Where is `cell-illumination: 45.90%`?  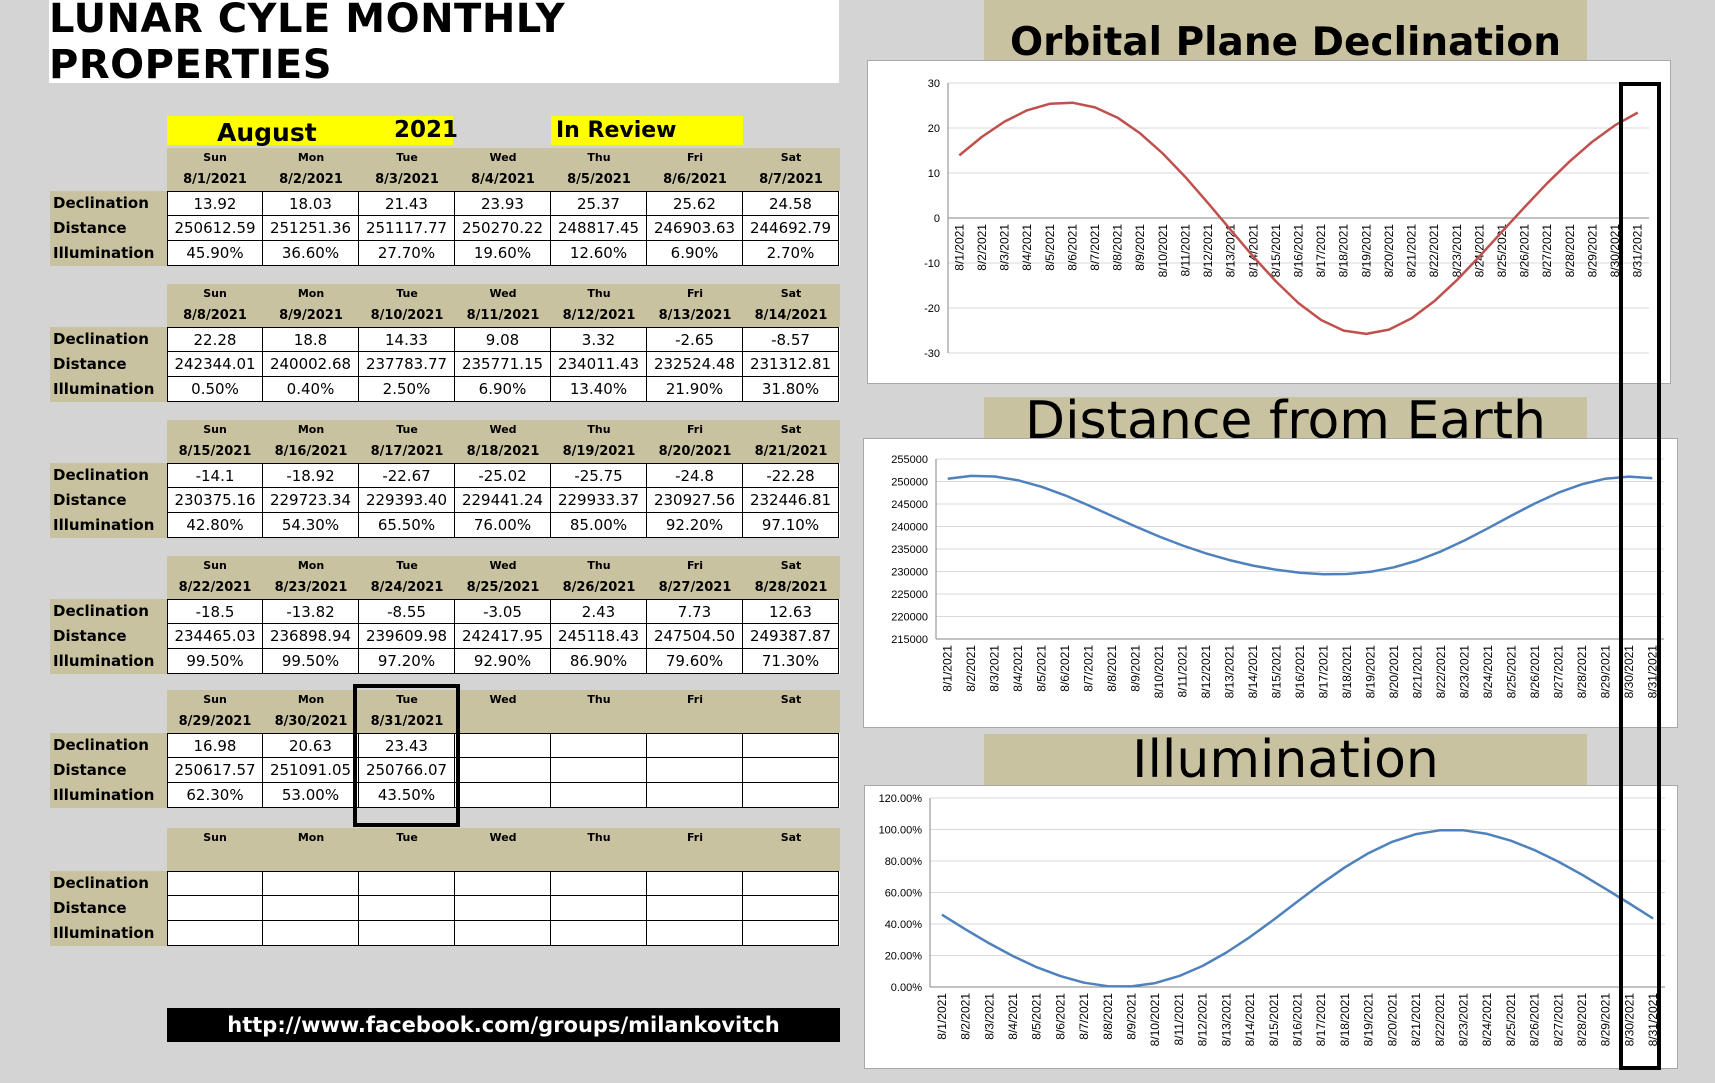 cell-illumination: 45.90% is located at coordinates (215, 253).